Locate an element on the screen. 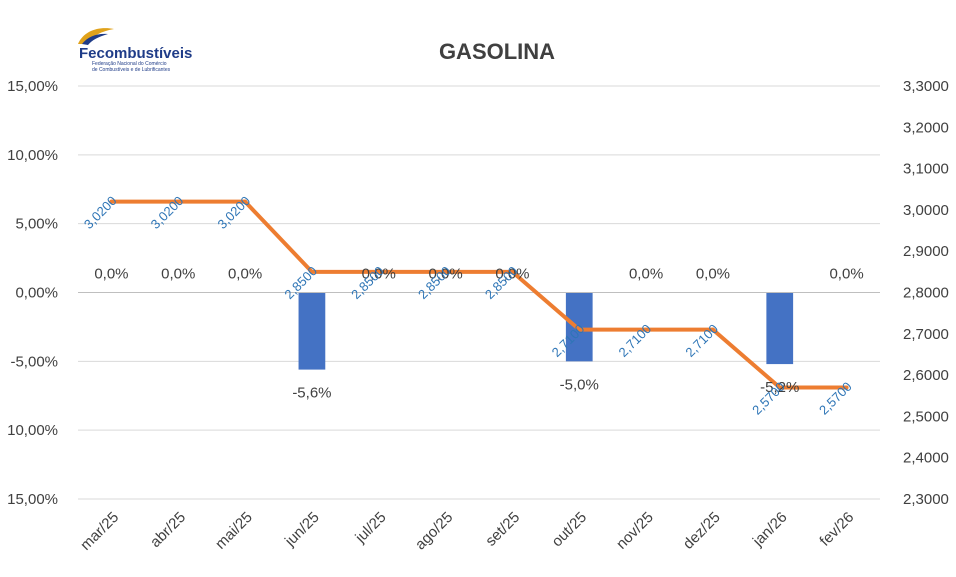  right-tick-label: 3,1000 is located at coordinates (926, 169).